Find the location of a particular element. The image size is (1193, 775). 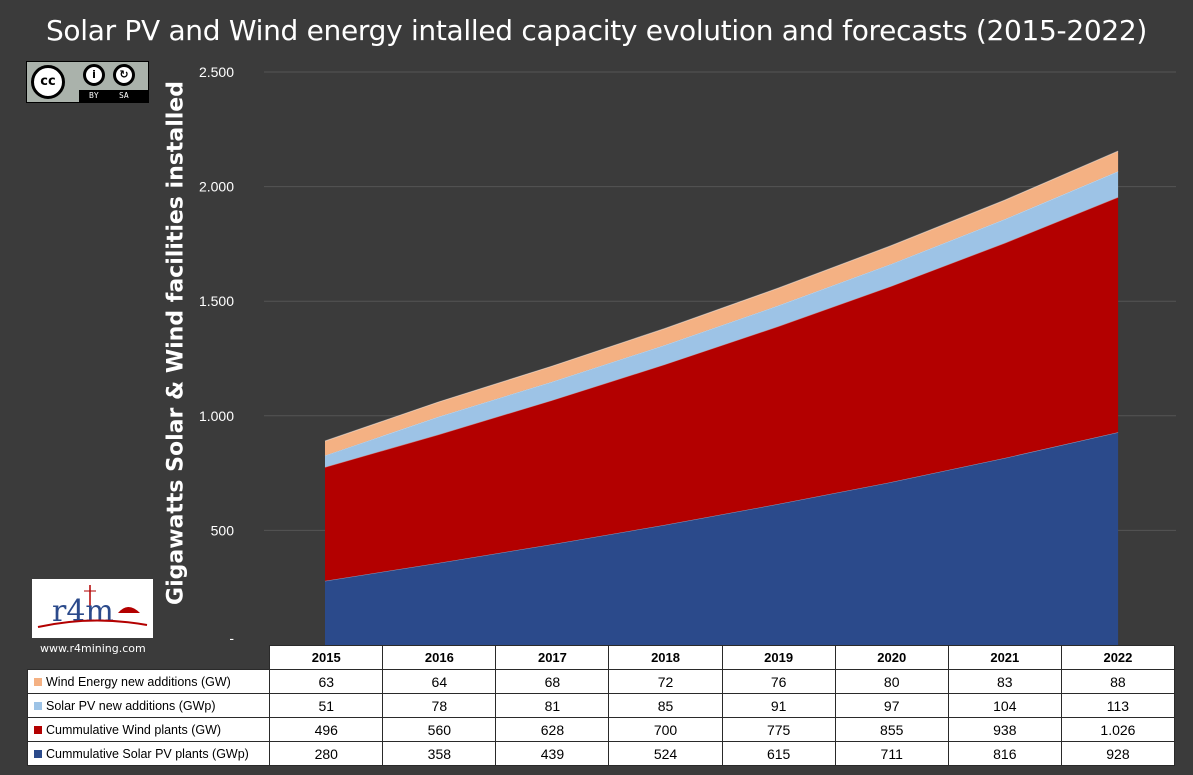

cc-license-badge: cc i ↻ BY SA is located at coordinates (87, 82).